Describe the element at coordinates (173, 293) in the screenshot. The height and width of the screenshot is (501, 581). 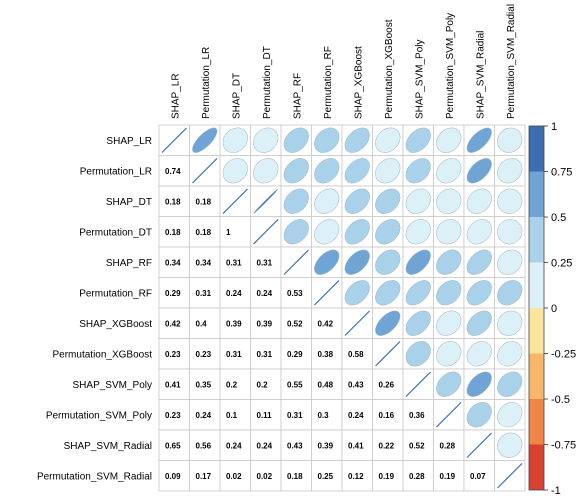
I see `value-label-permutation-rf-shap-lr: 0.29` at that location.